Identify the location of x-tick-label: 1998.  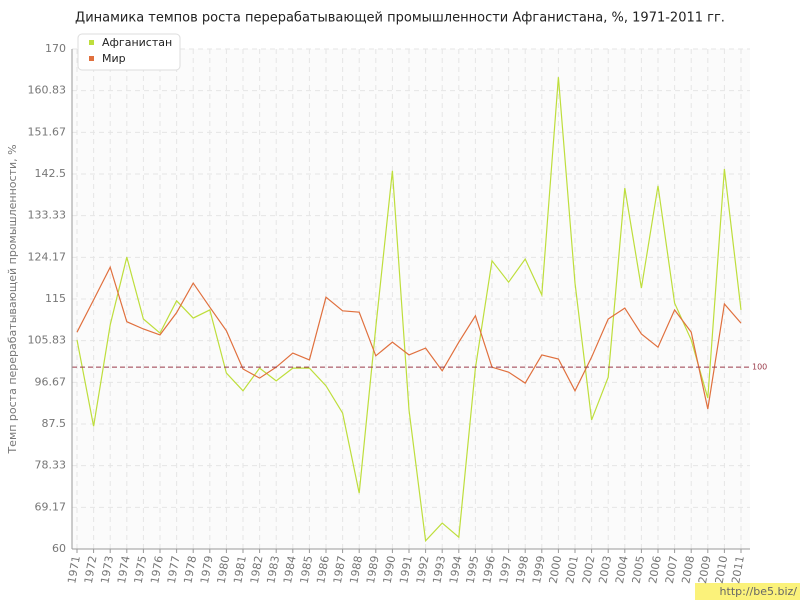
(522, 570).